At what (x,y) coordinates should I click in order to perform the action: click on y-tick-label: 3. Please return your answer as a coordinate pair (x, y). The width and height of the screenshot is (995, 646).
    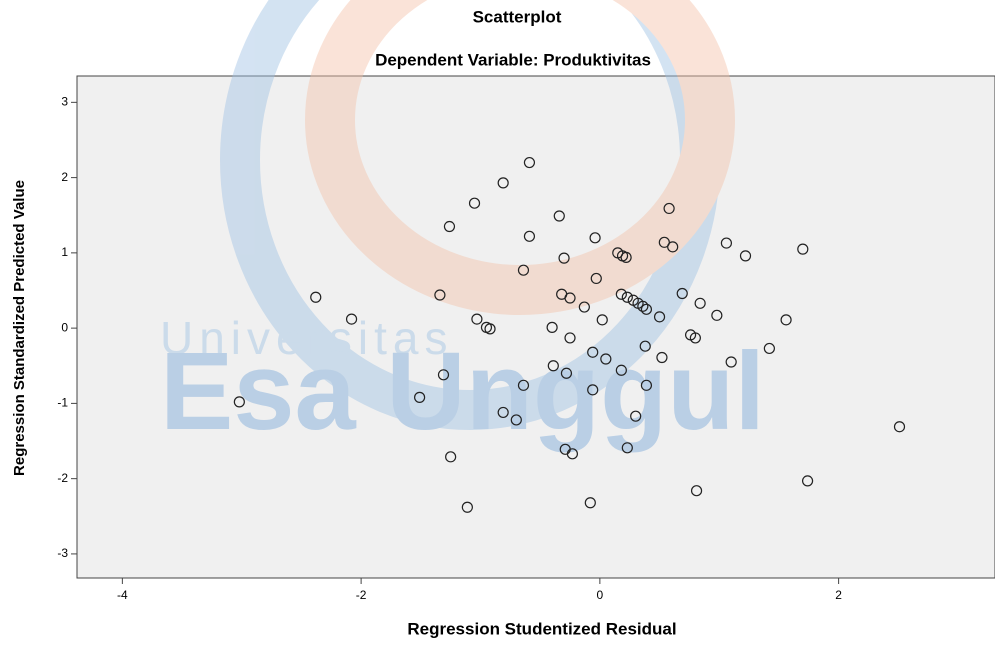
    Looking at the image, I should click on (64, 102).